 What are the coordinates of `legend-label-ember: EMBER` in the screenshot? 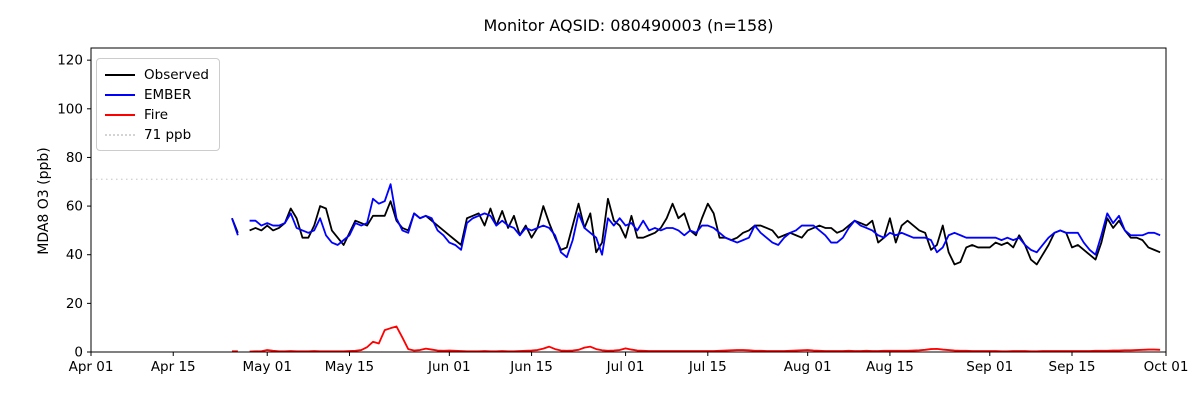 It's located at (168, 95).